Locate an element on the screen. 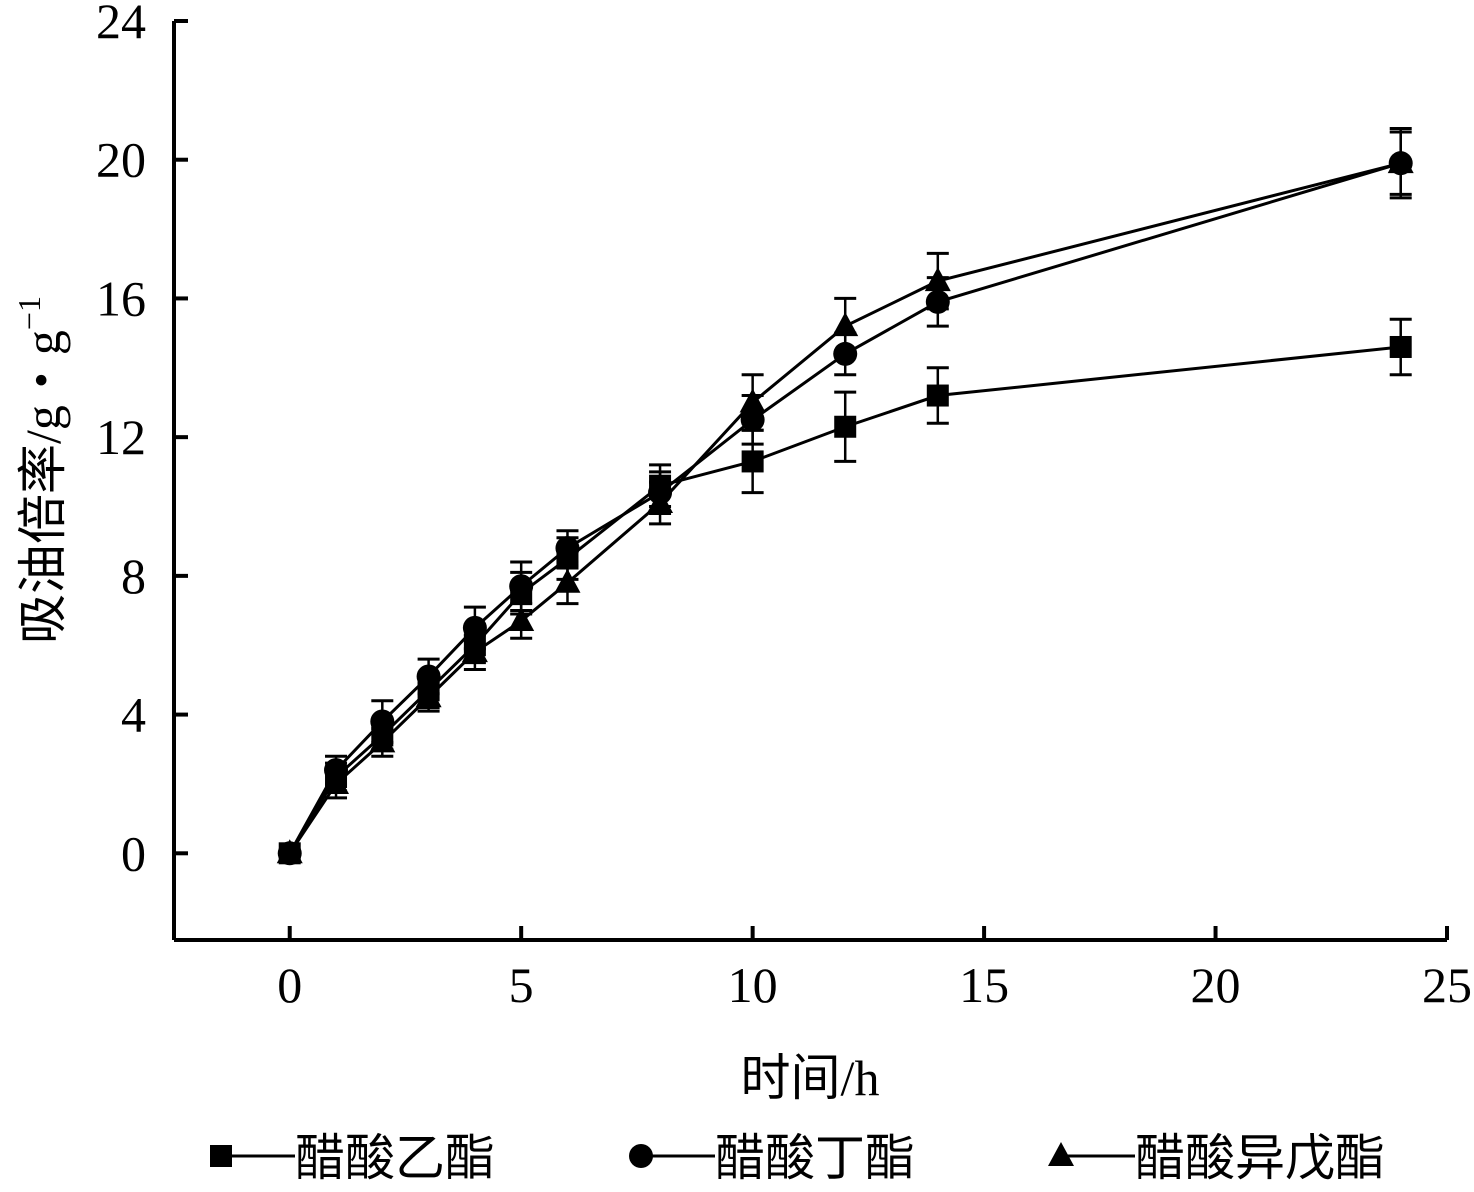 This screenshot has width=1474, height=1192. x-tick-label: 10 is located at coordinates (753, 985).